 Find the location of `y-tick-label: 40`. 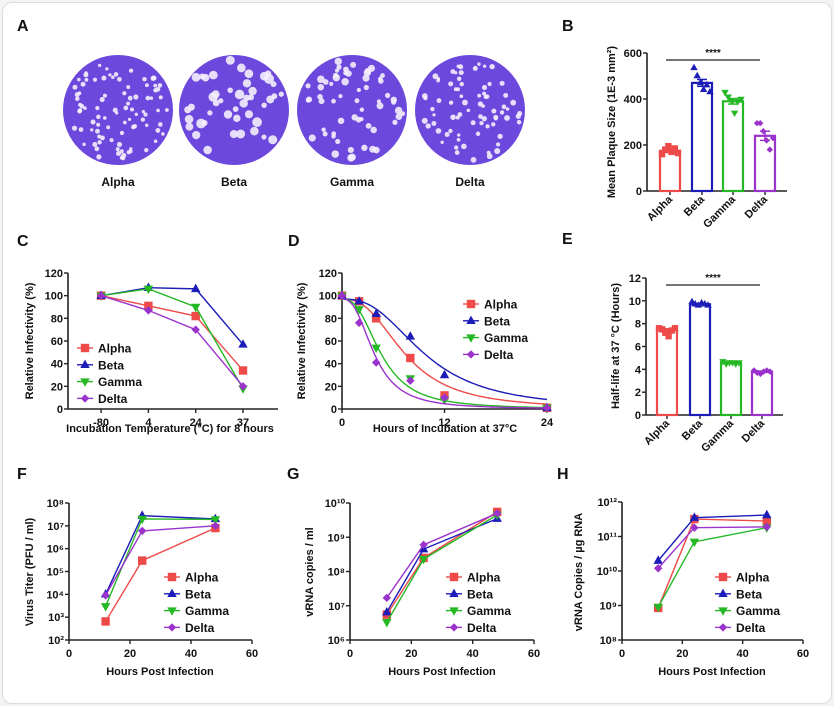

y-tick-label: 40 is located at coordinates (57, 365).